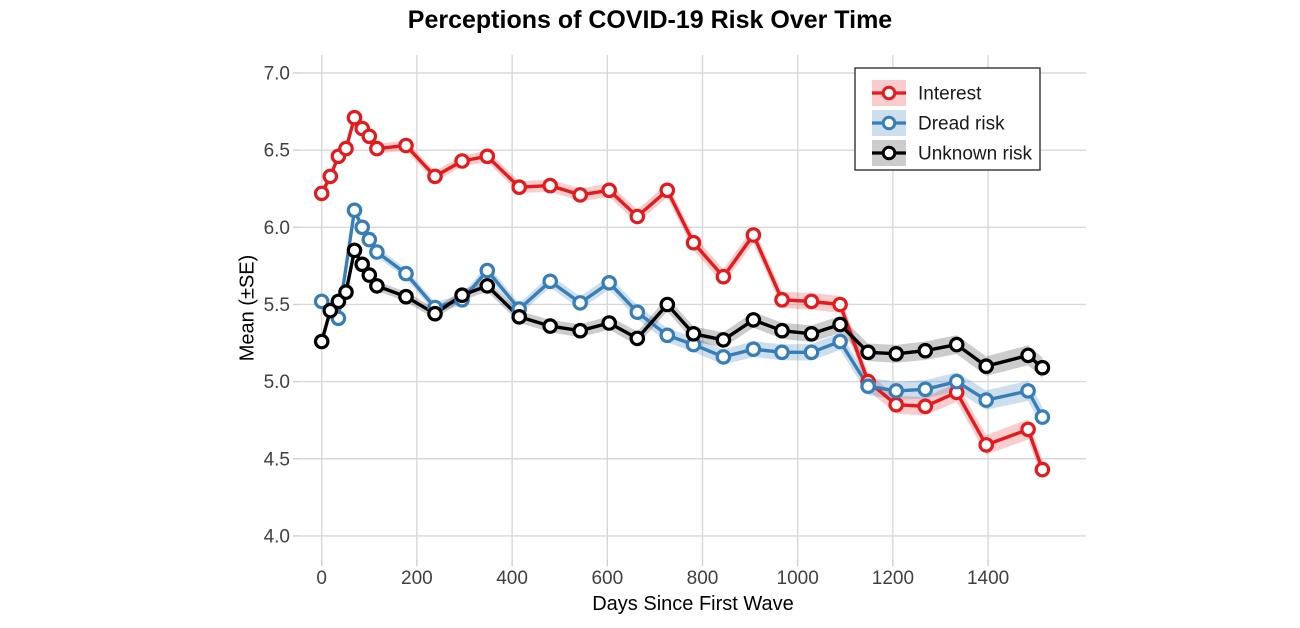 The width and height of the screenshot is (1300, 628). Describe the element at coordinates (950, 94) in the screenshot. I see `legend-label: Interest` at that location.